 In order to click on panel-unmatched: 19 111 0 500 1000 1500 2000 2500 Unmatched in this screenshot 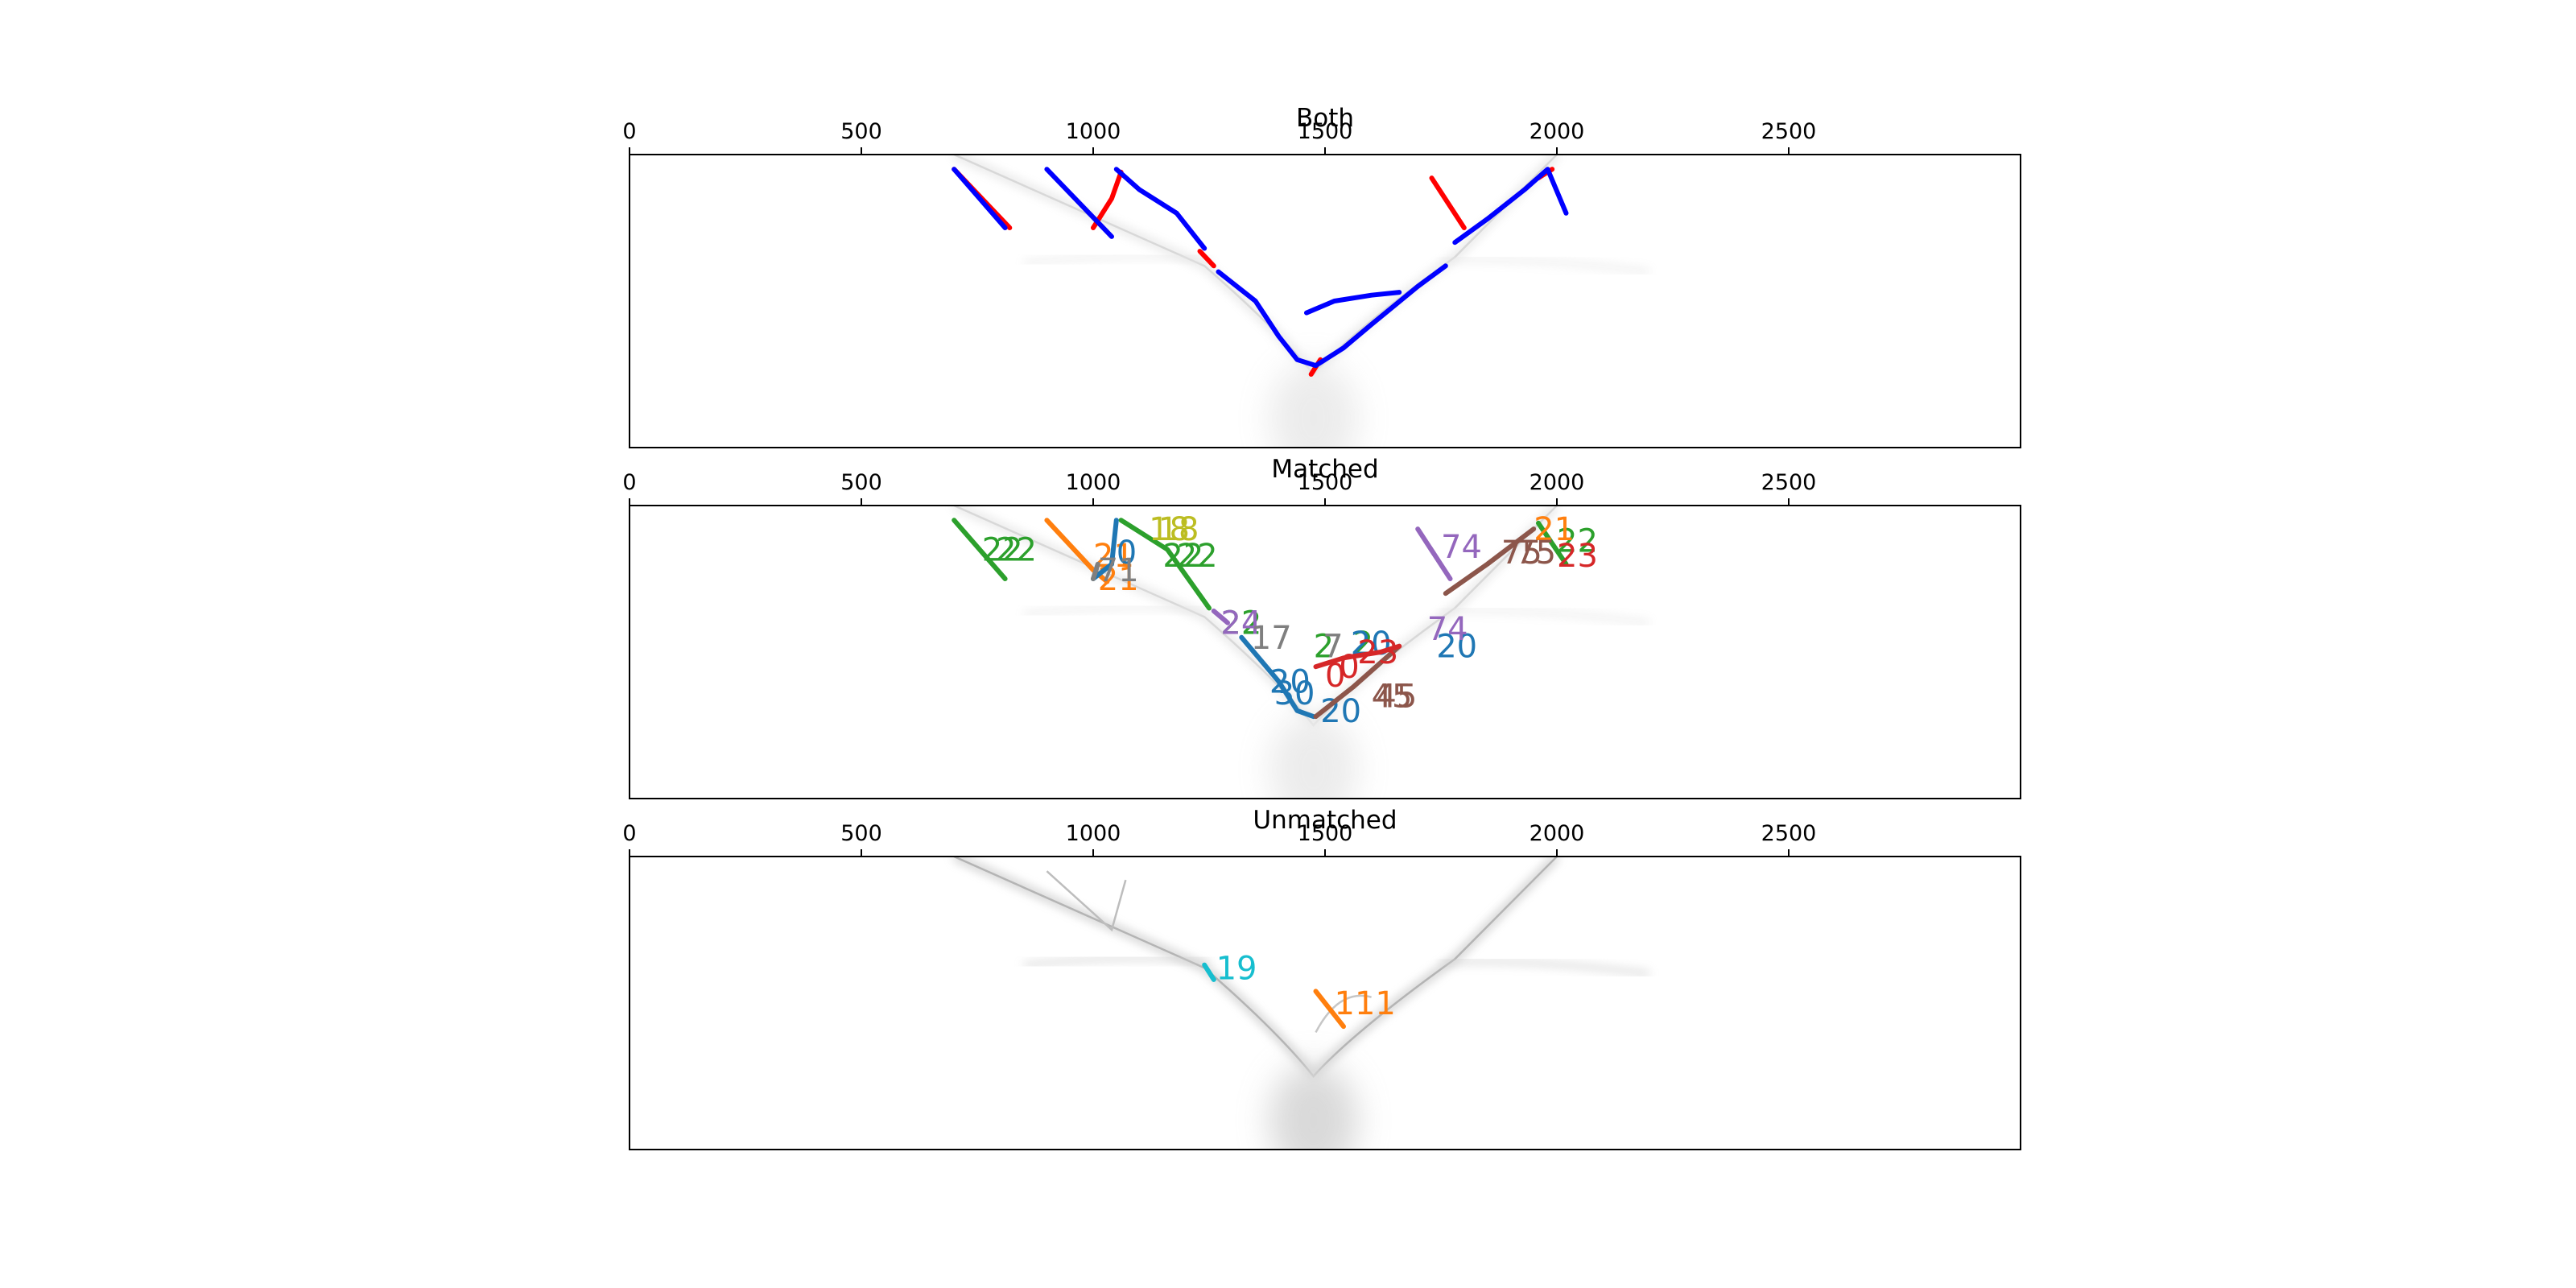, I will do `click(1321, 978)`.